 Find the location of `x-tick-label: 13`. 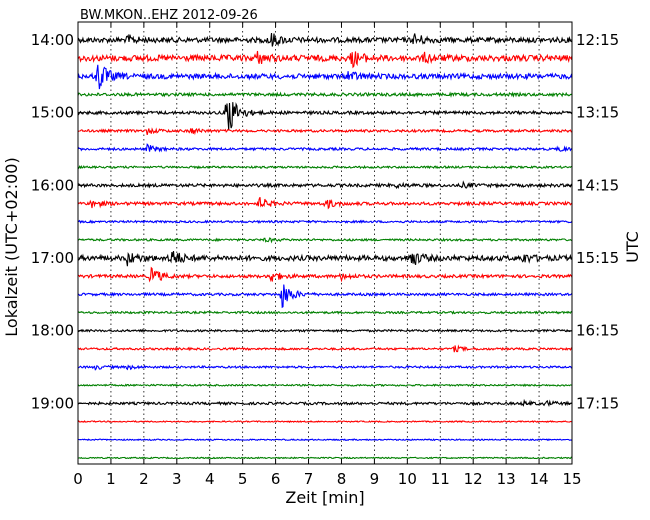

x-tick-label: 13 is located at coordinates (506, 479).